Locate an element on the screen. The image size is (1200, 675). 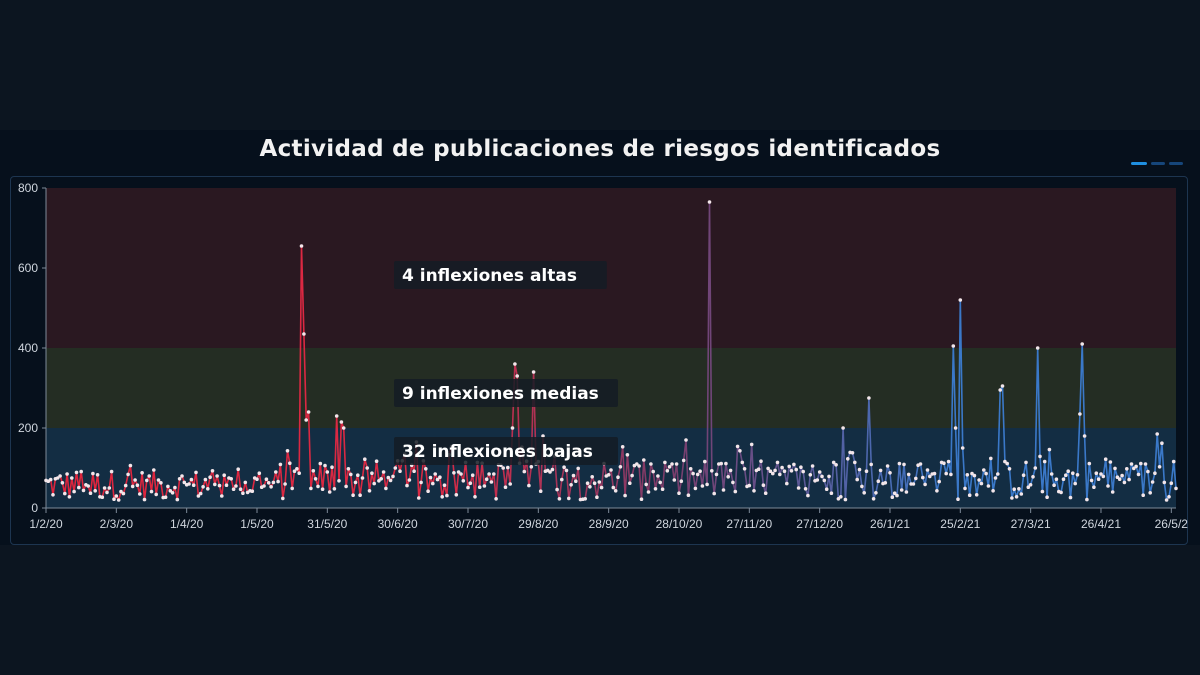
x-tick-label: 2/3/20 is located at coordinates (117, 524).